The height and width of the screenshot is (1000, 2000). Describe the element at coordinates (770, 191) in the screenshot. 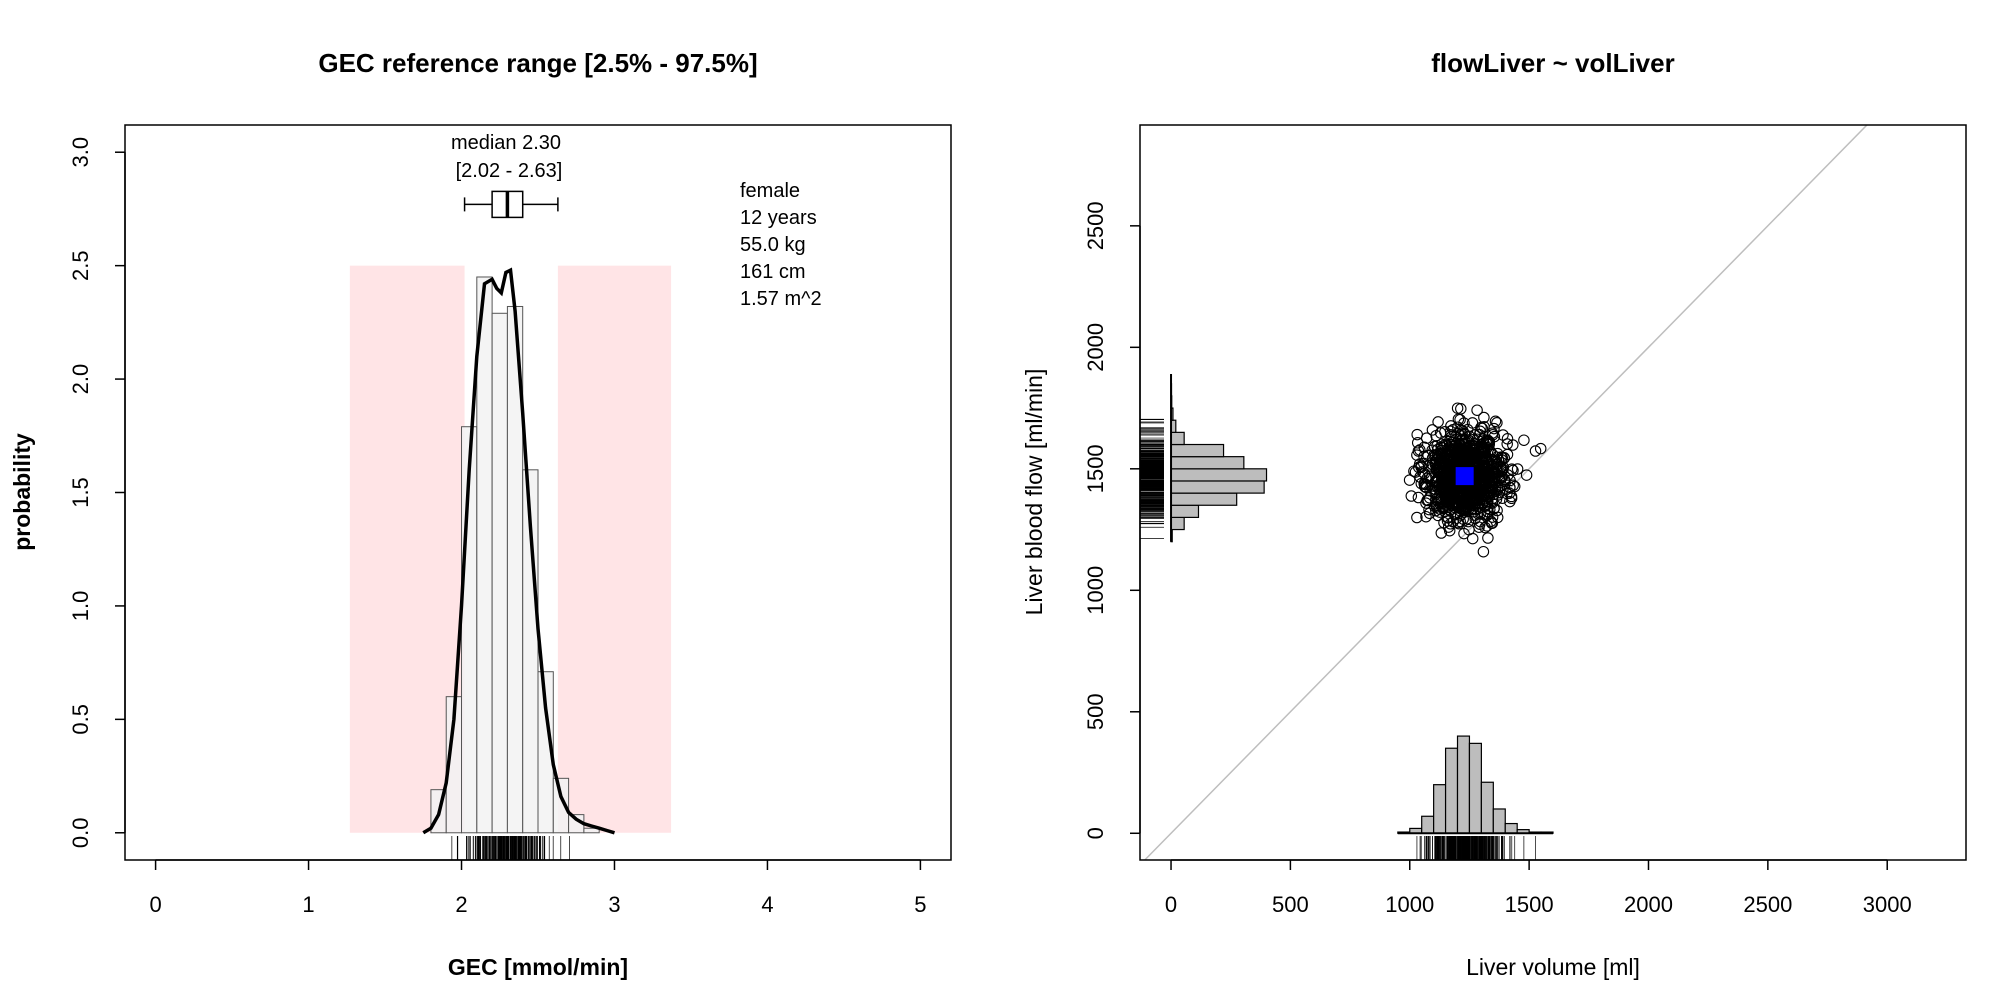

I see `subject-info-line: female` at that location.